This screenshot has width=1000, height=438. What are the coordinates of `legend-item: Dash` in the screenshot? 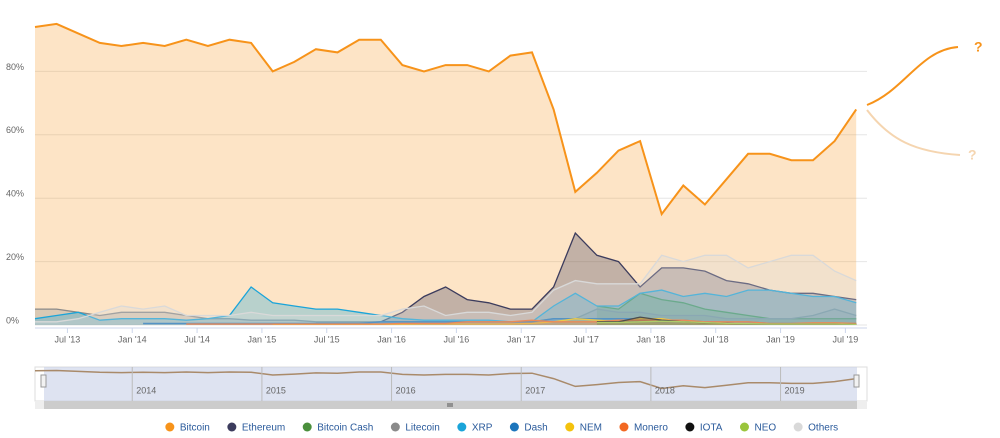 It's located at (528, 428).